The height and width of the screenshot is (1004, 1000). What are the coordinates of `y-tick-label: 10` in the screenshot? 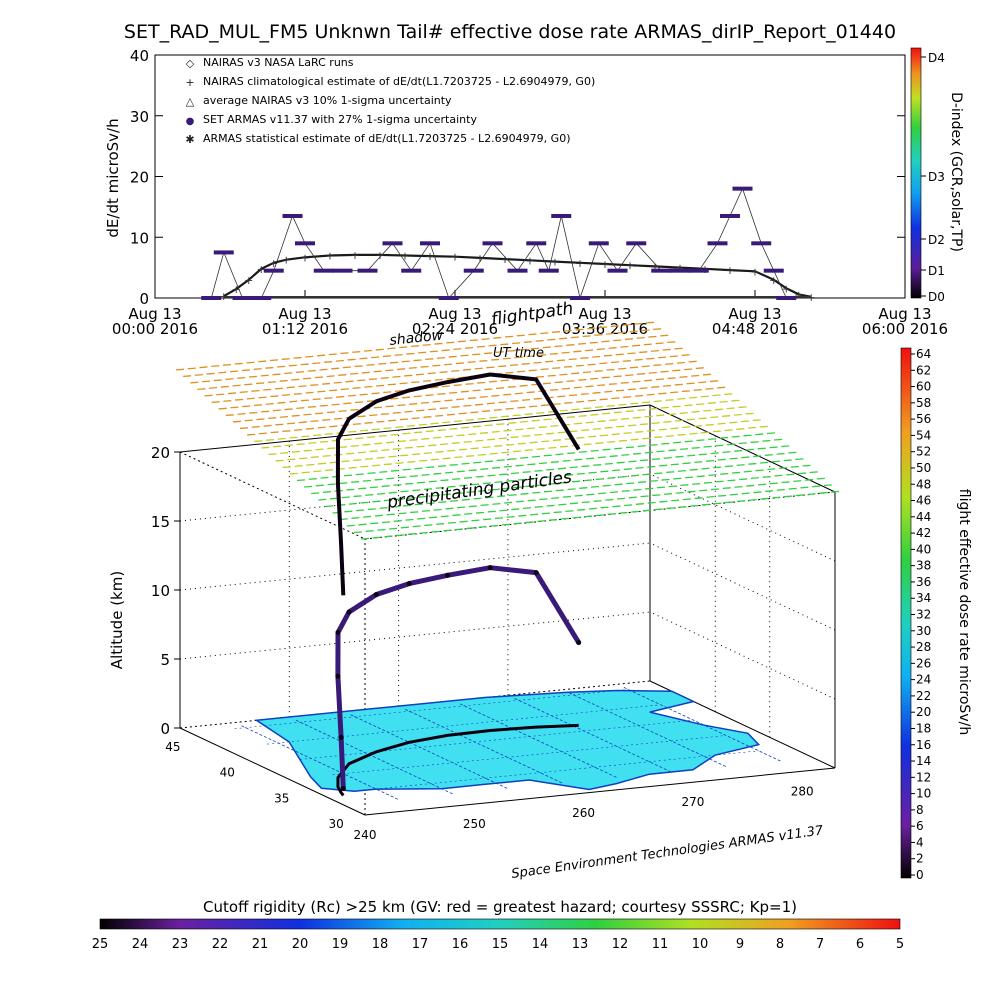 It's located at (139, 238).